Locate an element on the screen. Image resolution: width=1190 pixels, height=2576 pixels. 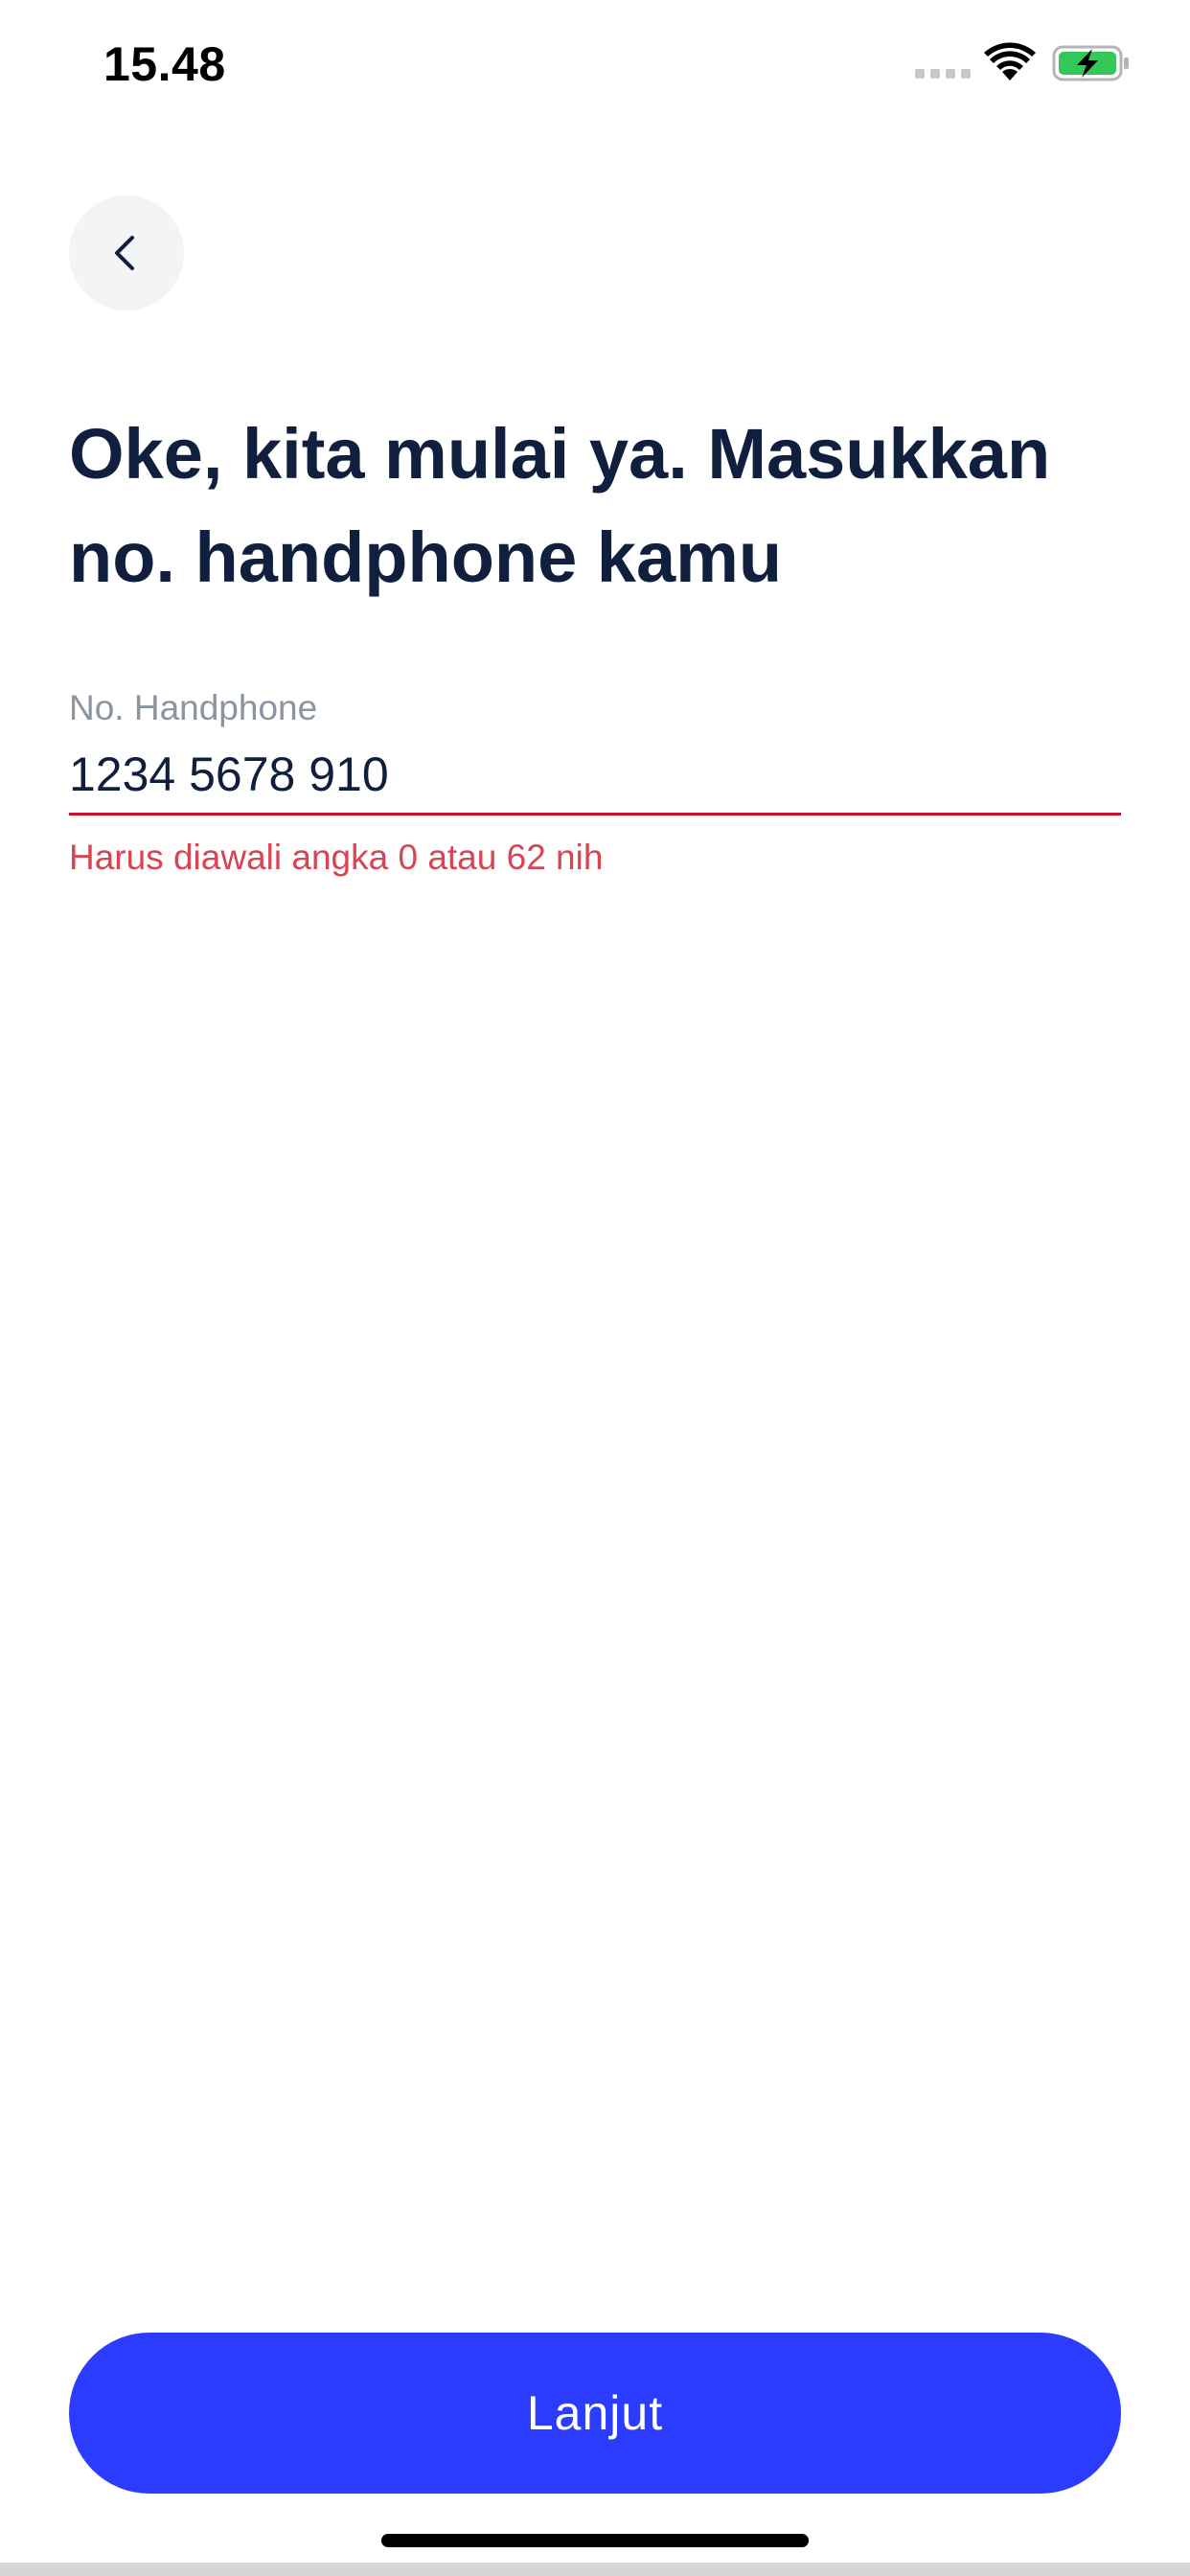
status-time: 15.48 is located at coordinates (164, 64).